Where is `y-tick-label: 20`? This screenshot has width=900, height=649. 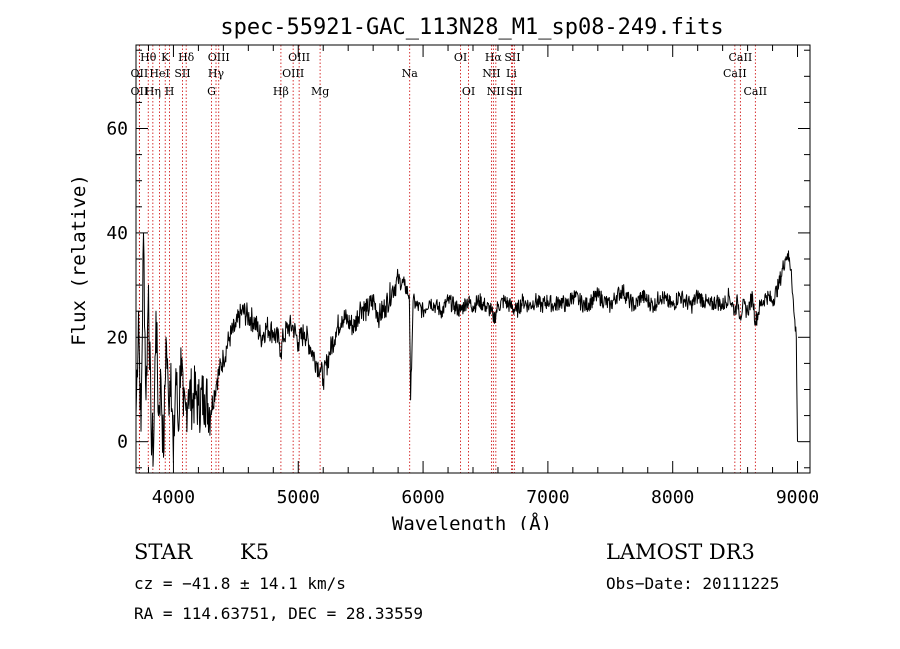
y-tick-label: 20 is located at coordinates (117, 337).